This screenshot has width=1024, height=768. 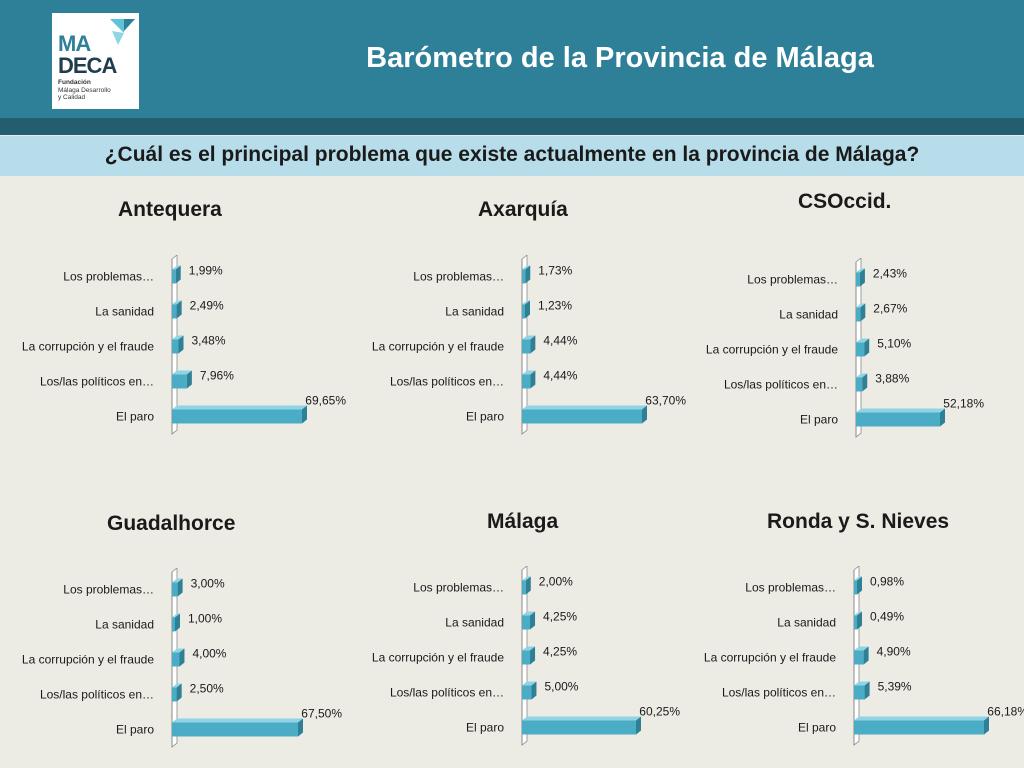 What do you see at coordinates (206, 271) in the screenshot?
I see `chart-value-label: 1,99%` at bounding box center [206, 271].